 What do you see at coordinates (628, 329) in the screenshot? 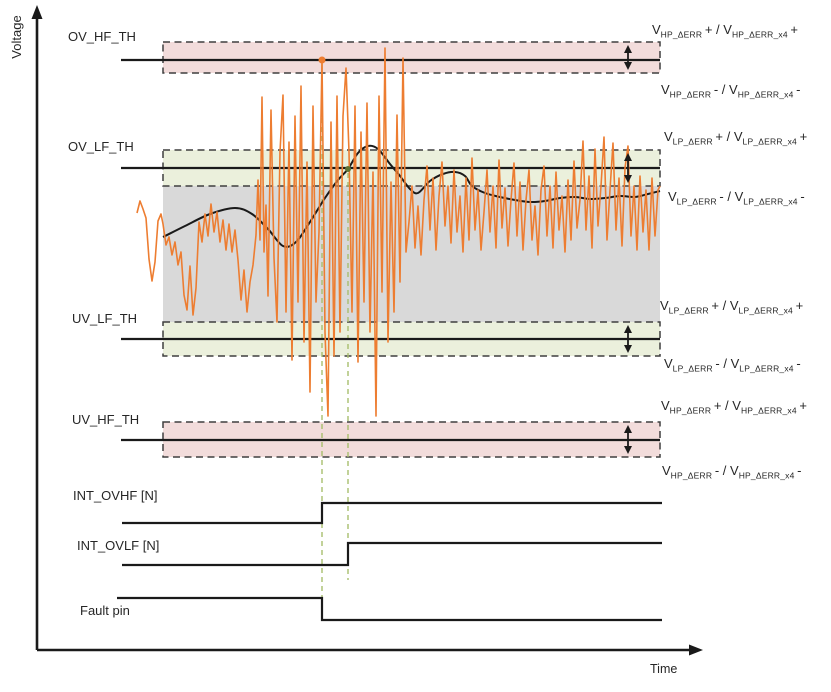
I see `uv_lf-tolerance-arrowhead-up` at bounding box center [628, 329].